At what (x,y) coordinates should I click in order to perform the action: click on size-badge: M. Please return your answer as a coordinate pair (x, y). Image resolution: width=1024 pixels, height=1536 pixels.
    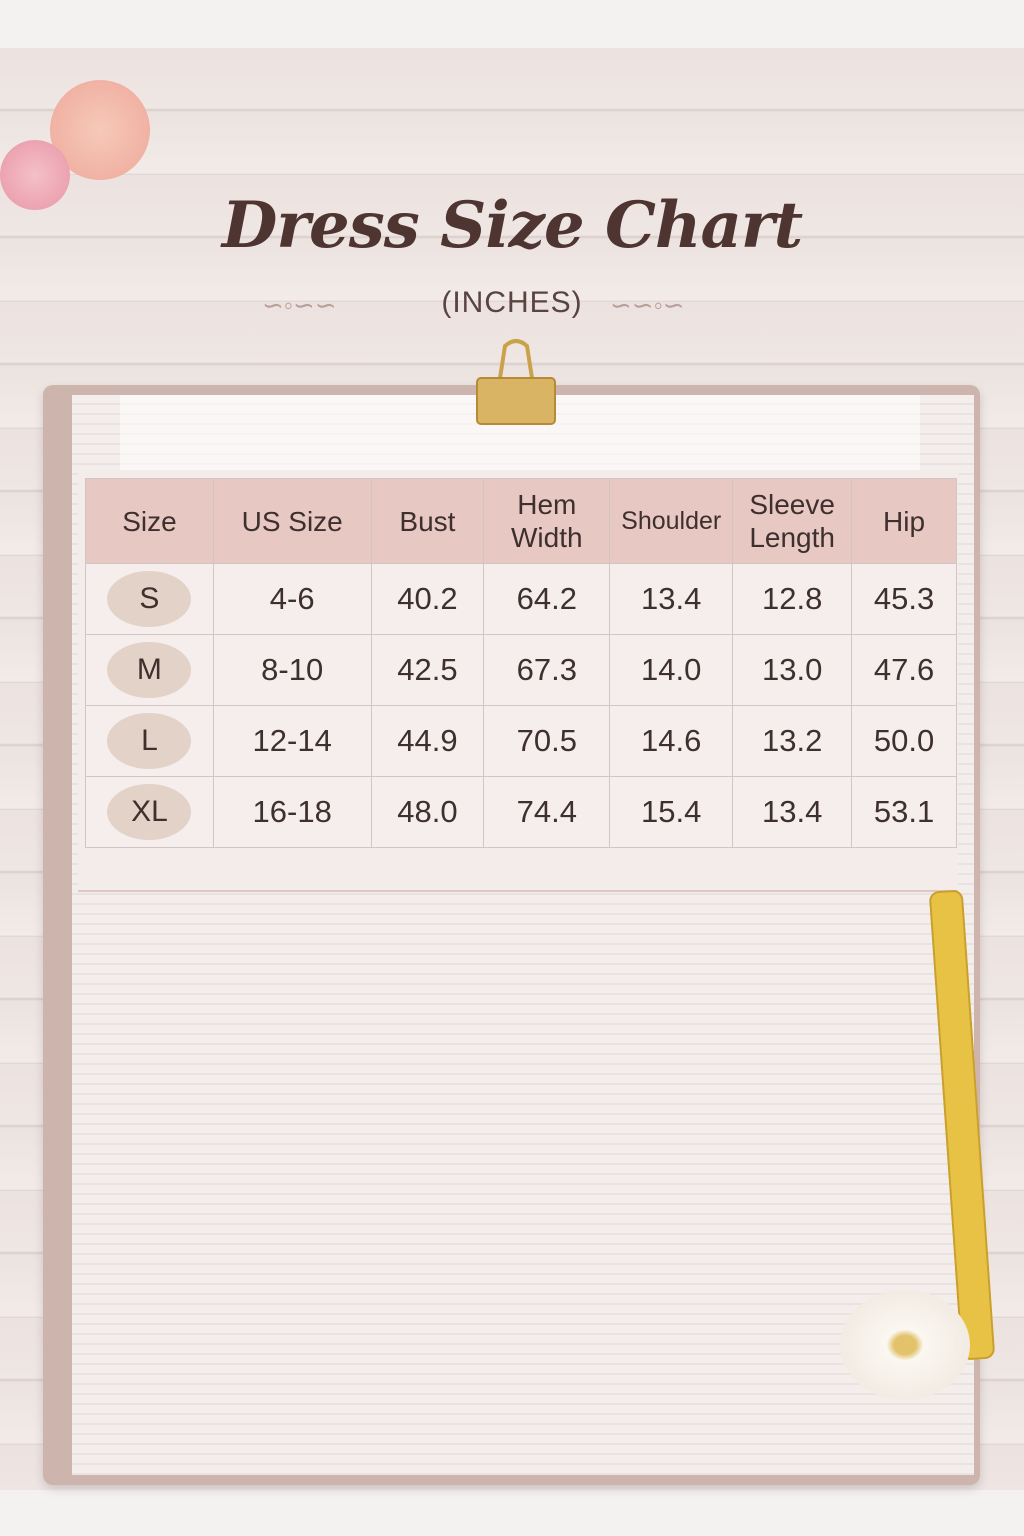
    Looking at the image, I should click on (149, 670).